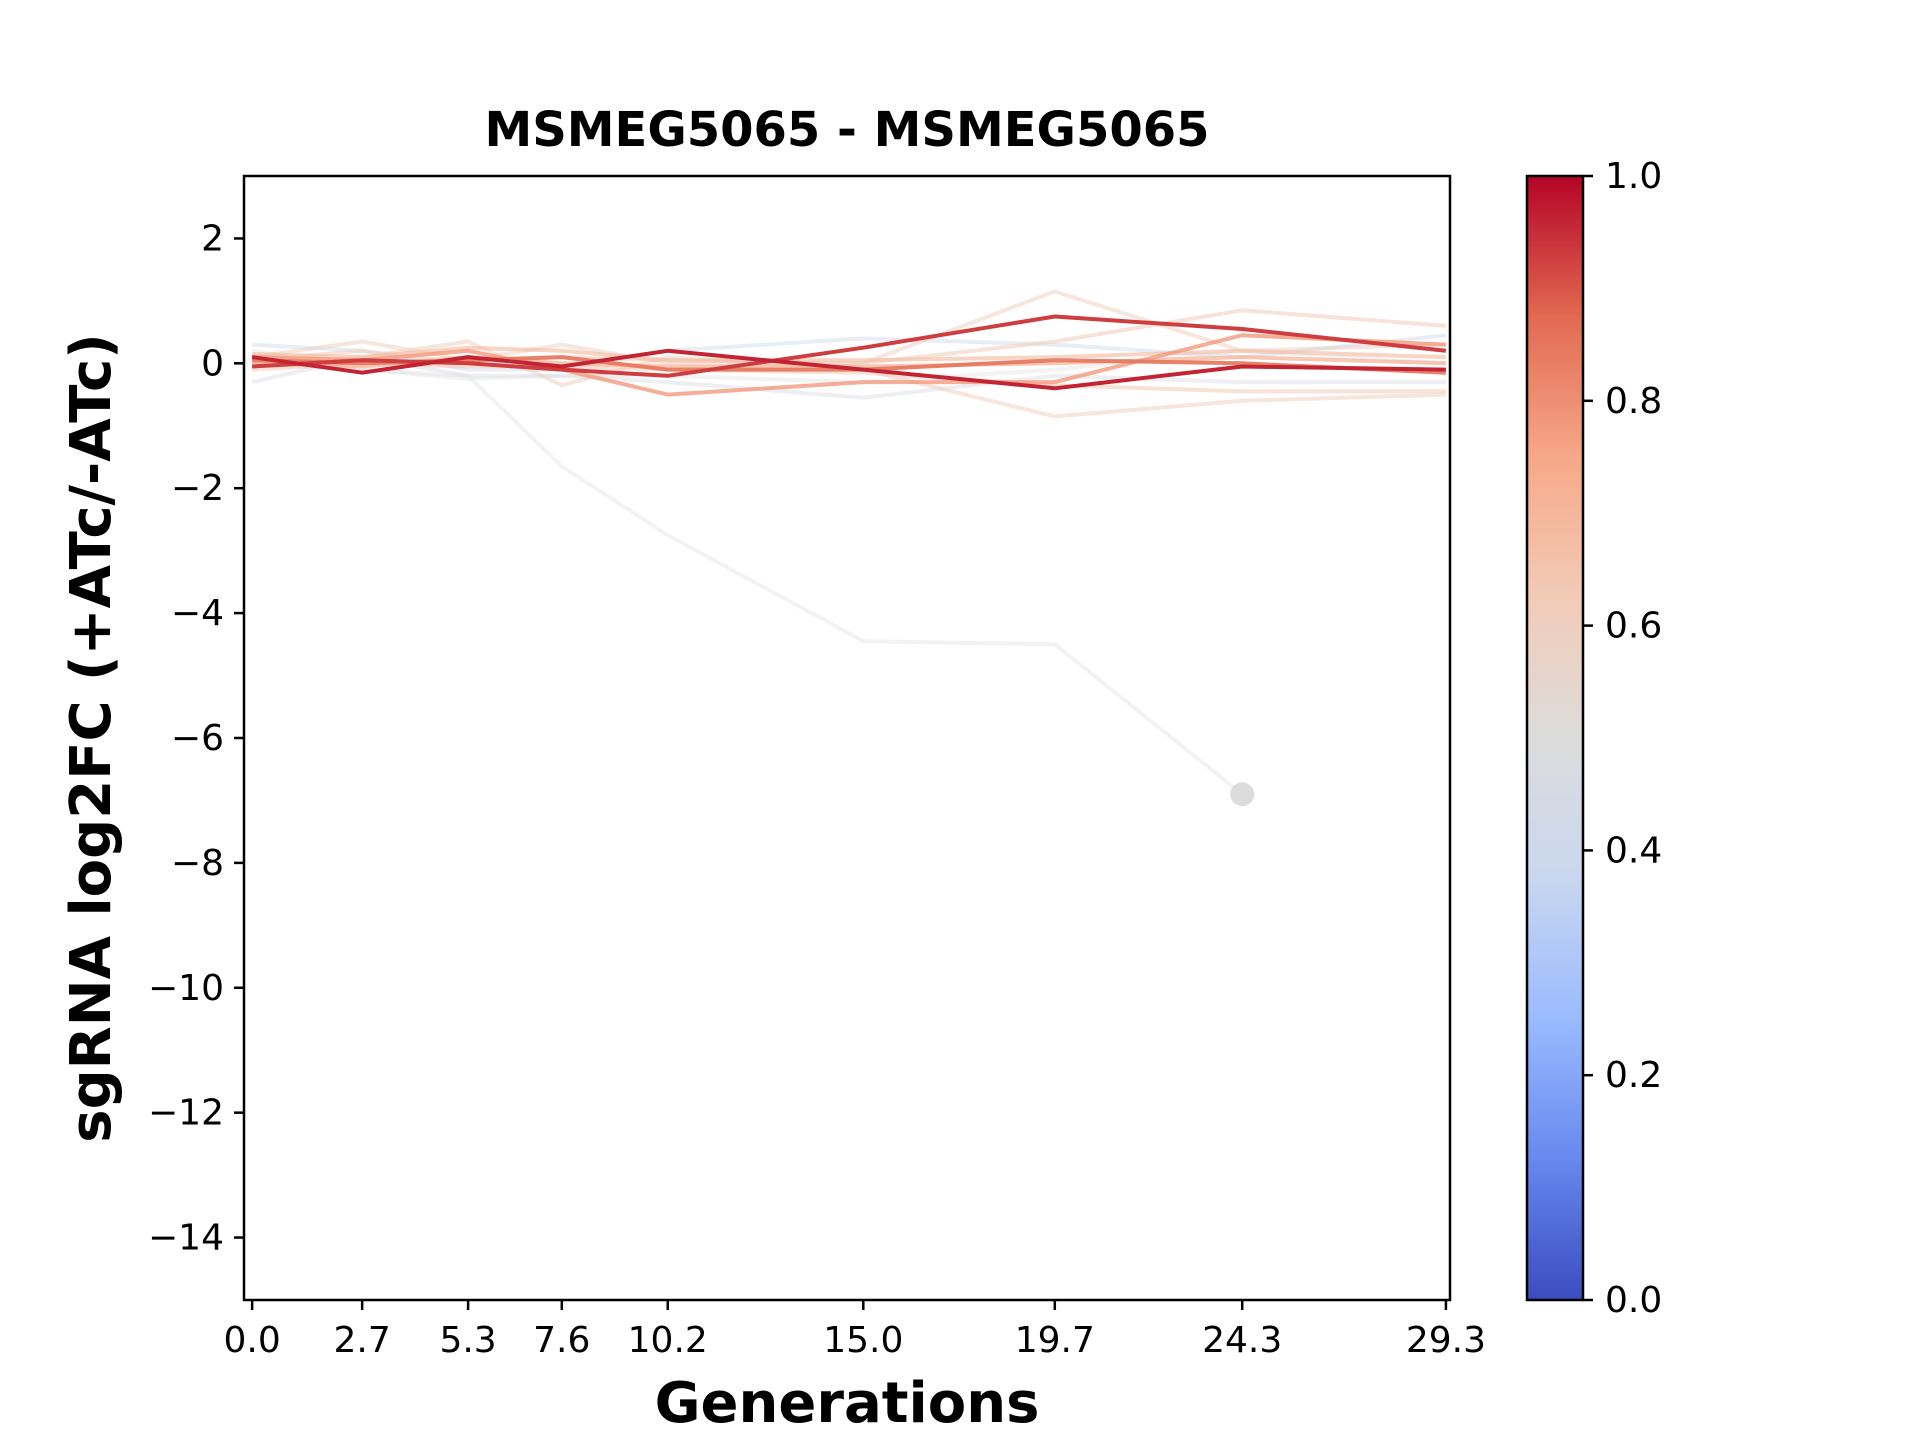 The width and height of the screenshot is (1920, 1440). Describe the element at coordinates (212, 238) in the screenshot. I see `y-tick-label: 2` at that location.